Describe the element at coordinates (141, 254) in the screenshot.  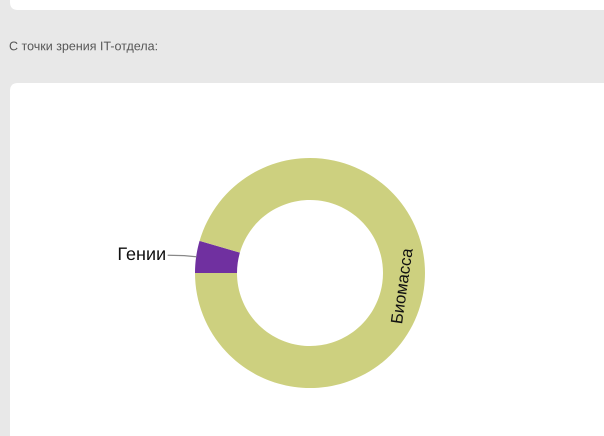
I see `slice-label: Гении` at that location.